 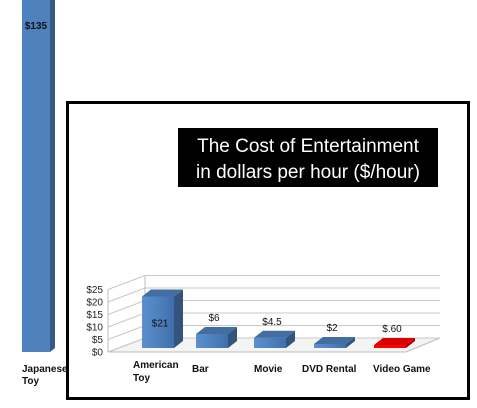 I want to click on japanese-toy-value-label: $135, so click(x=36, y=26).